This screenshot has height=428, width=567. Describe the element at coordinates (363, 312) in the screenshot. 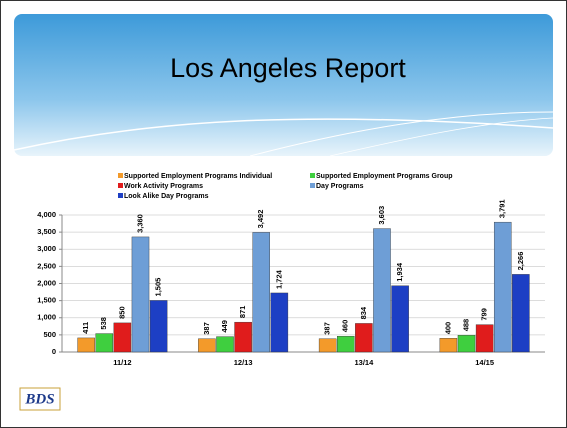

I see `value-label: 834` at that location.